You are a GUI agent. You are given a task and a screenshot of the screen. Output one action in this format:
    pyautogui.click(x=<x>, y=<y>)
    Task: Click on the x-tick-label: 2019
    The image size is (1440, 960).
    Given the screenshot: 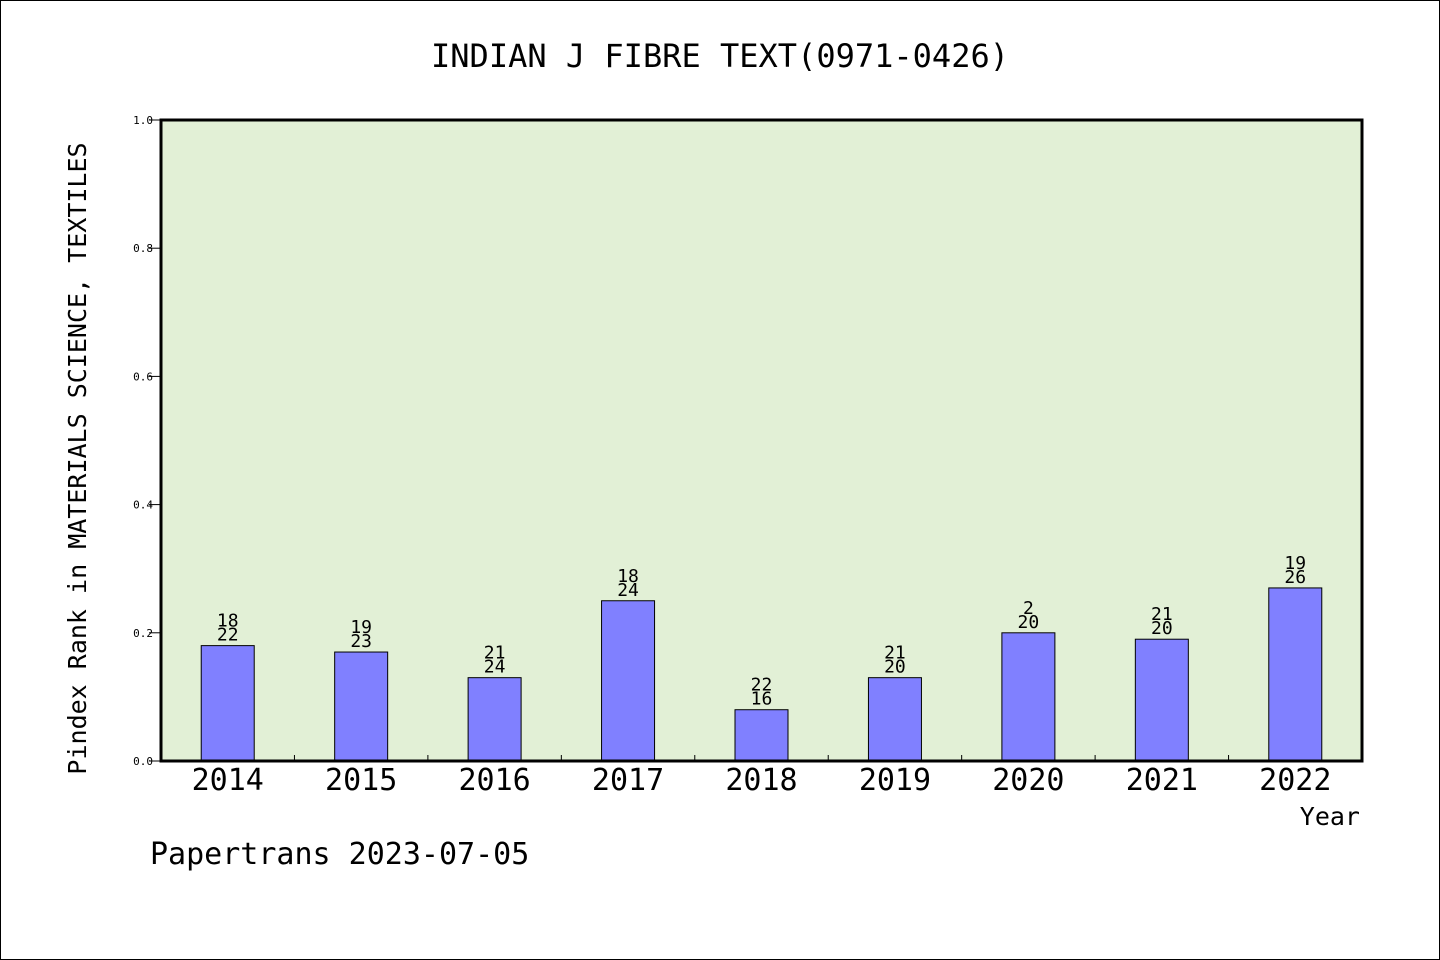 What is the action you would take?
    pyautogui.click(x=895, y=780)
    